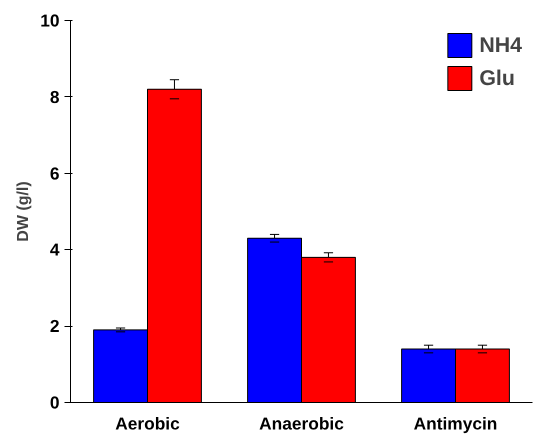  Describe the element at coordinates (301, 424) in the screenshot. I see `x-tick-label: Anaerobic` at that location.